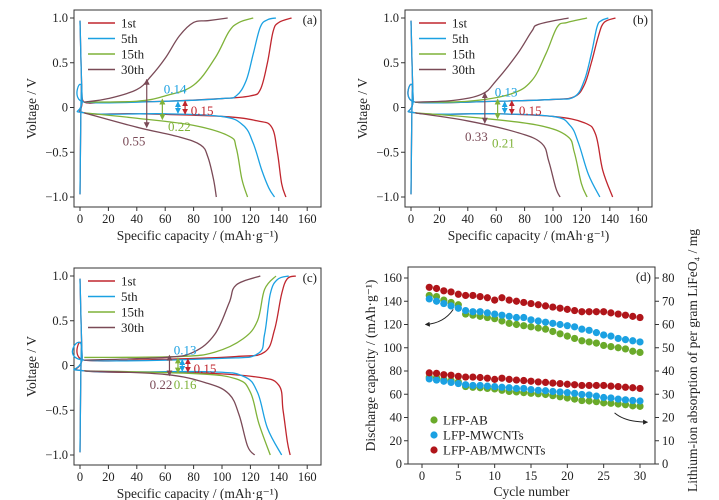 This screenshot has width=719, height=500. What do you see at coordinates (668, 371) in the screenshot?
I see `y2-tick-label: 40` at bounding box center [668, 371].